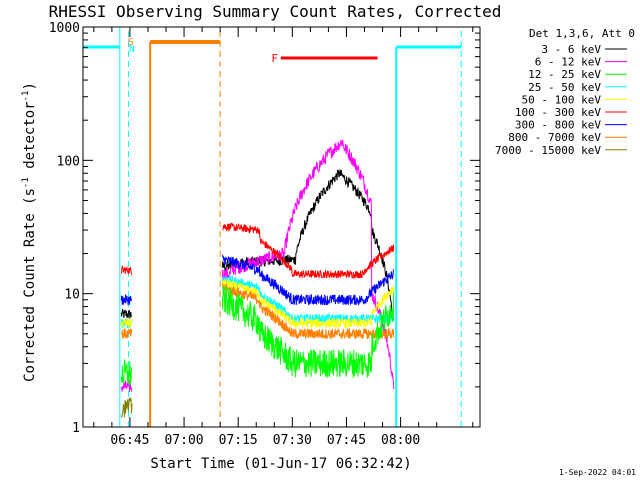  What do you see at coordinates (183, 440) in the screenshot?
I see `x-tick-label: 07:00` at bounding box center [183, 440].